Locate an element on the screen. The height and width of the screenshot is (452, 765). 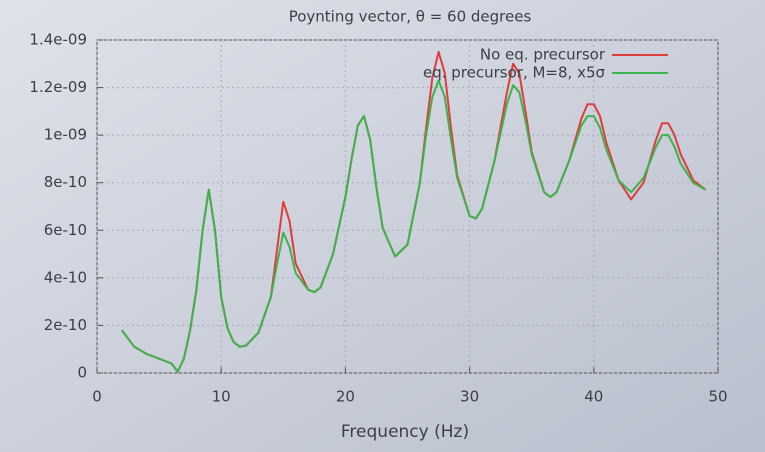
x-axis-label: Frequency (Hz) is located at coordinates (405, 432).